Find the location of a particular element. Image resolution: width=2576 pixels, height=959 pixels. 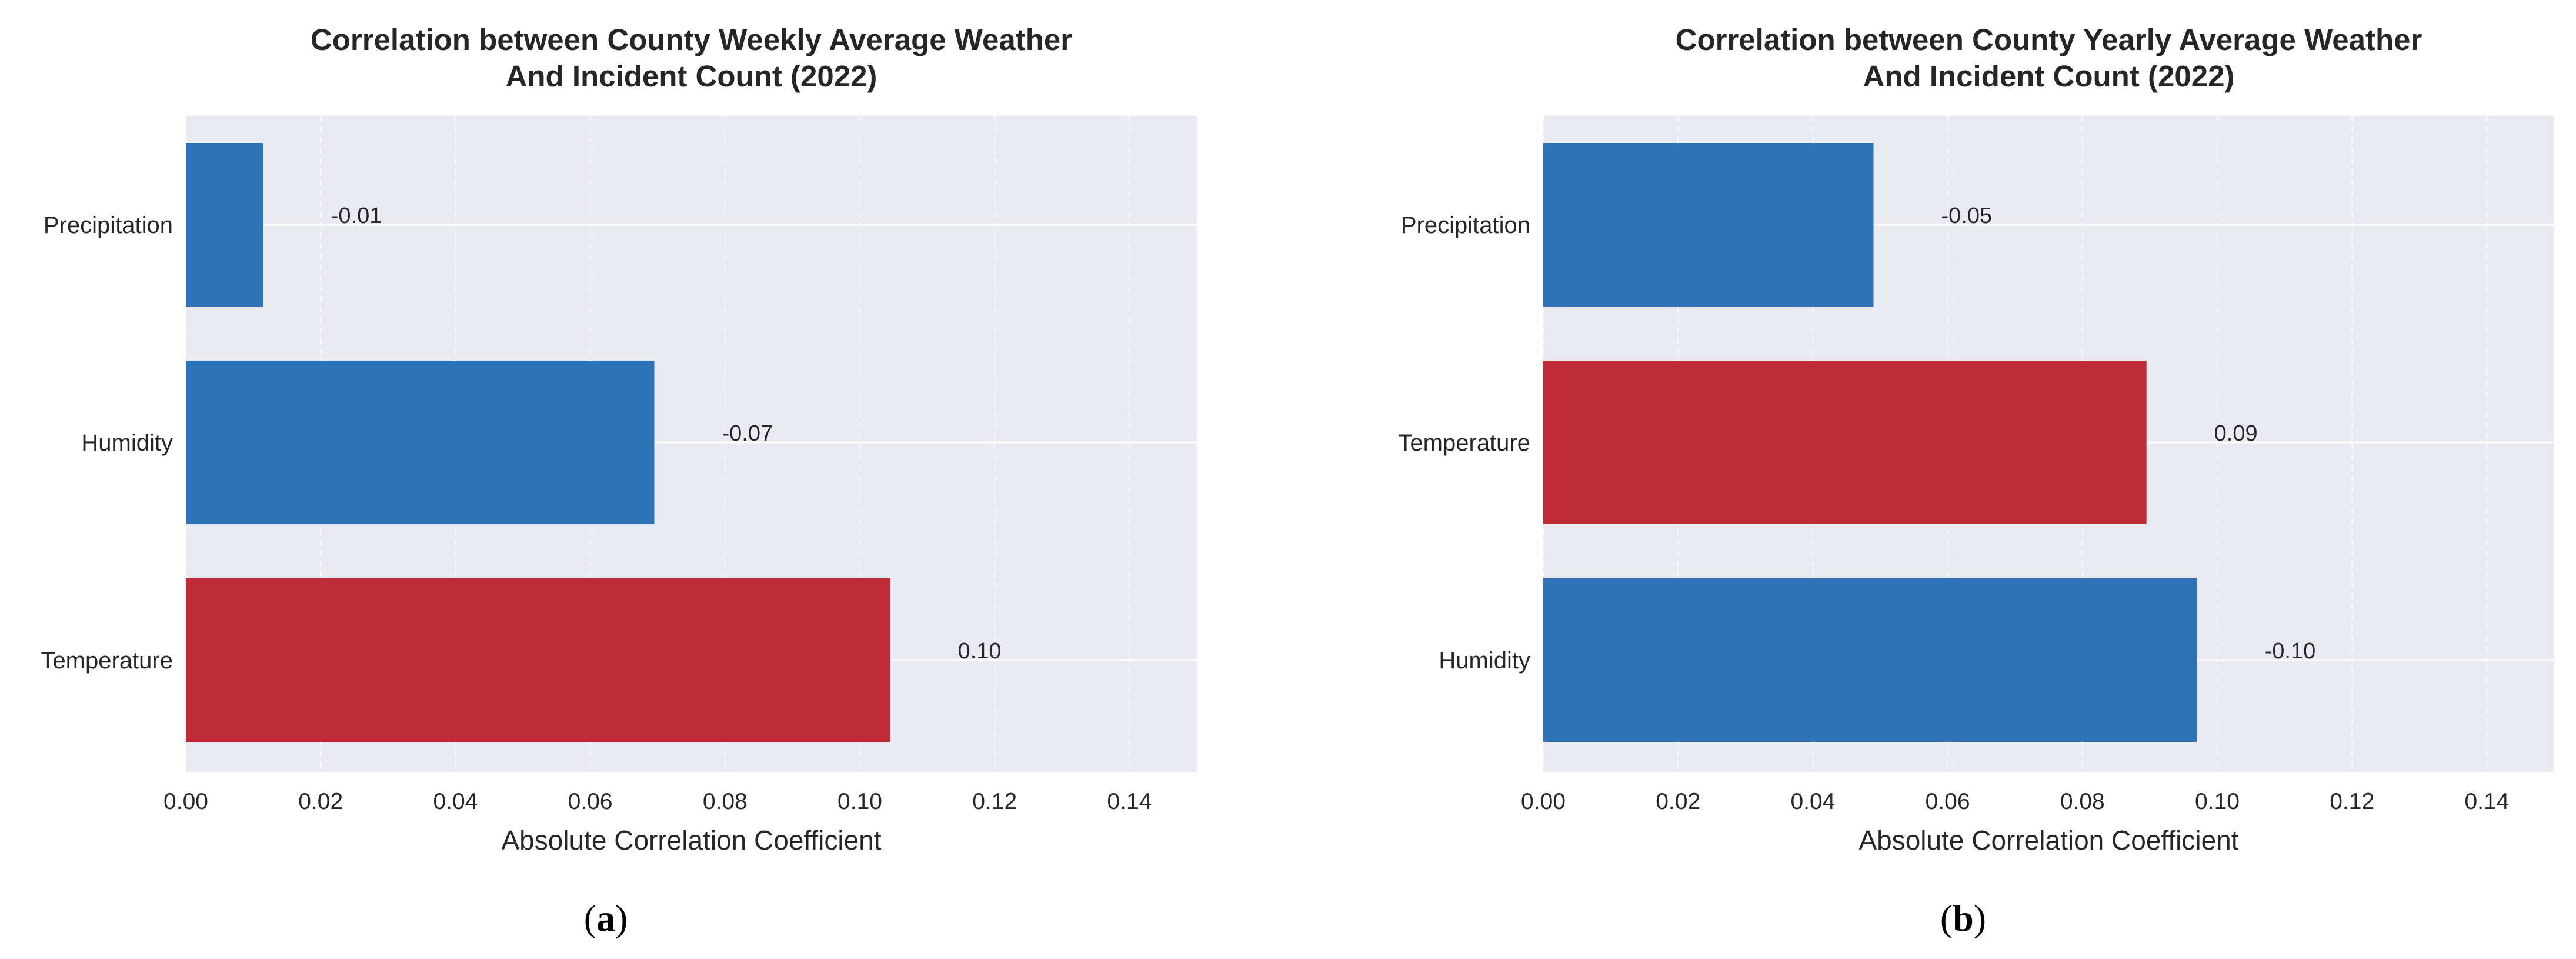

data-label: -0.07 is located at coordinates (747, 433).